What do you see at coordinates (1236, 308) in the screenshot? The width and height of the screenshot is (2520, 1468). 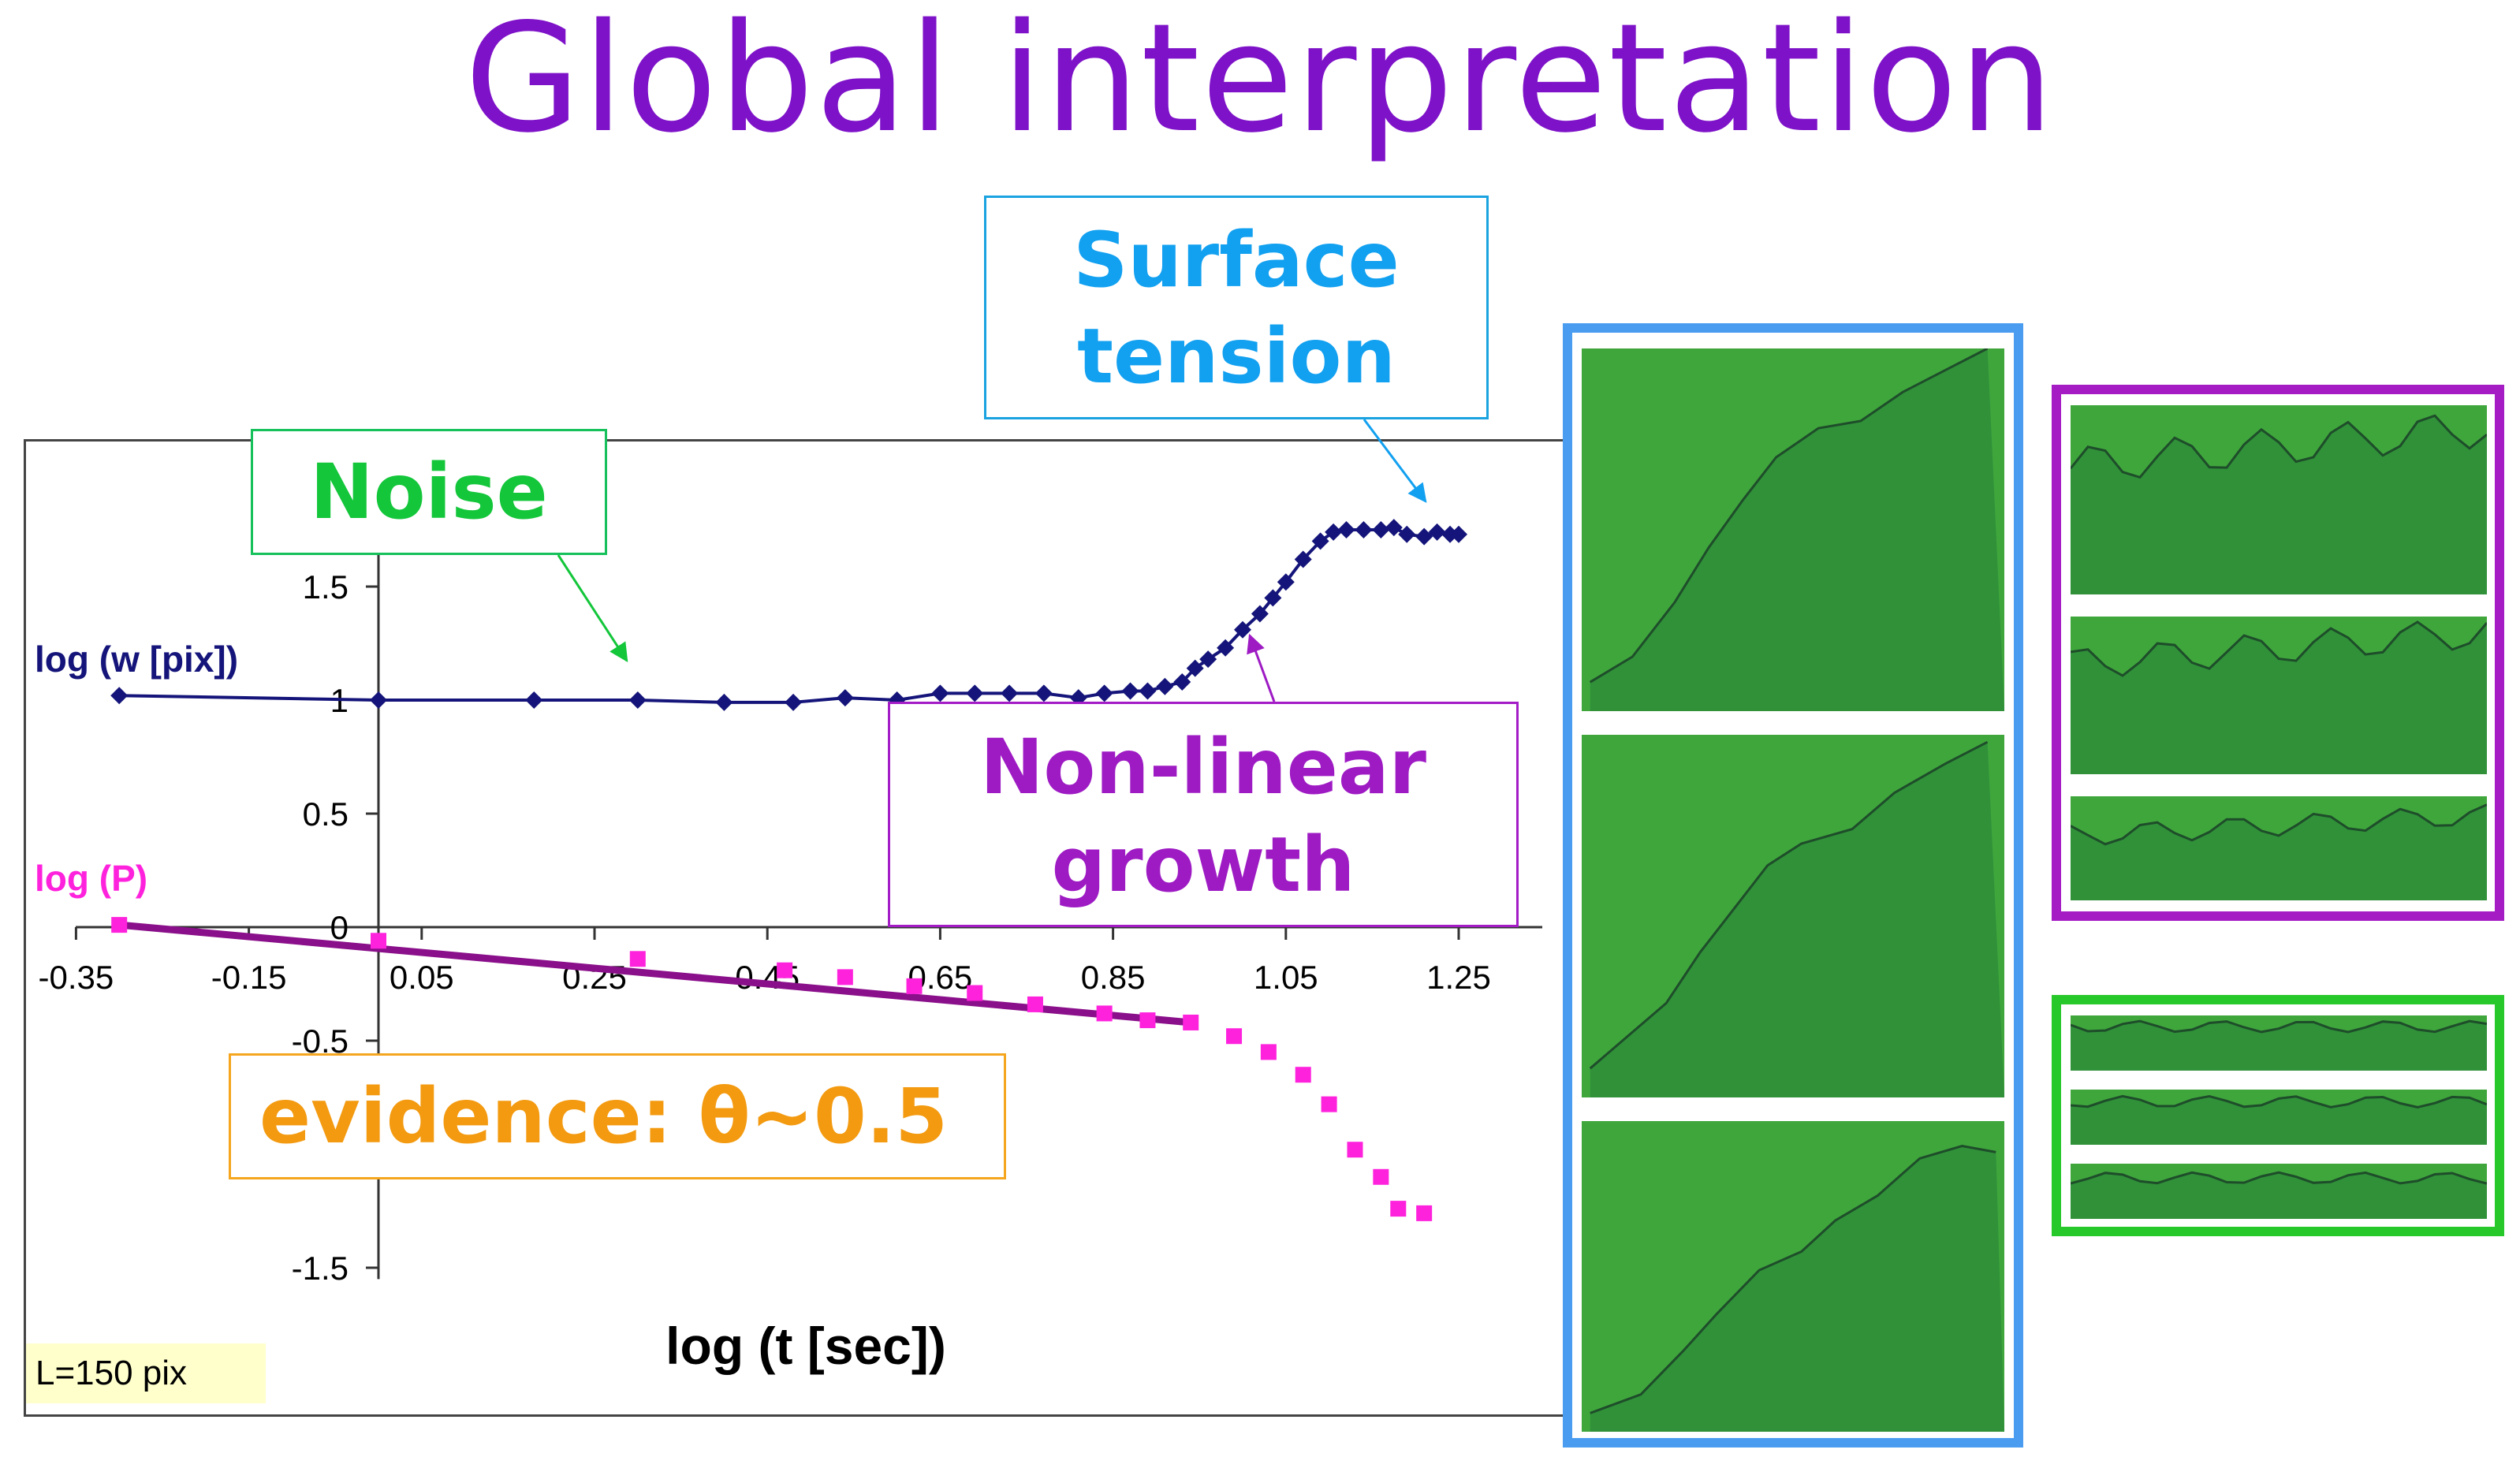 I see `surface-tension-callout: Surface tension` at bounding box center [1236, 308].